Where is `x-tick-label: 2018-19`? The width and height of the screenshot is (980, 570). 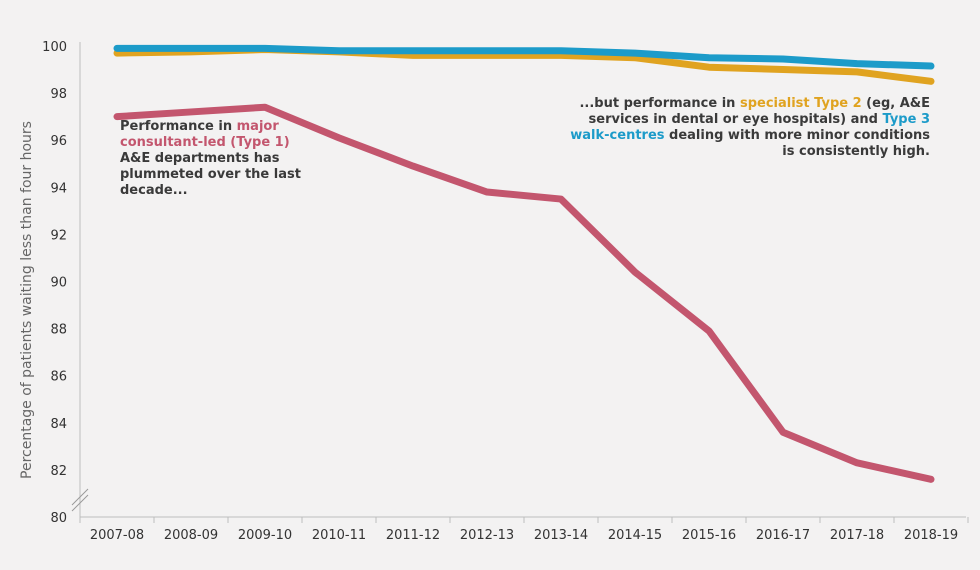 x-tick-label: 2018-19 is located at coordinates (931, 535).